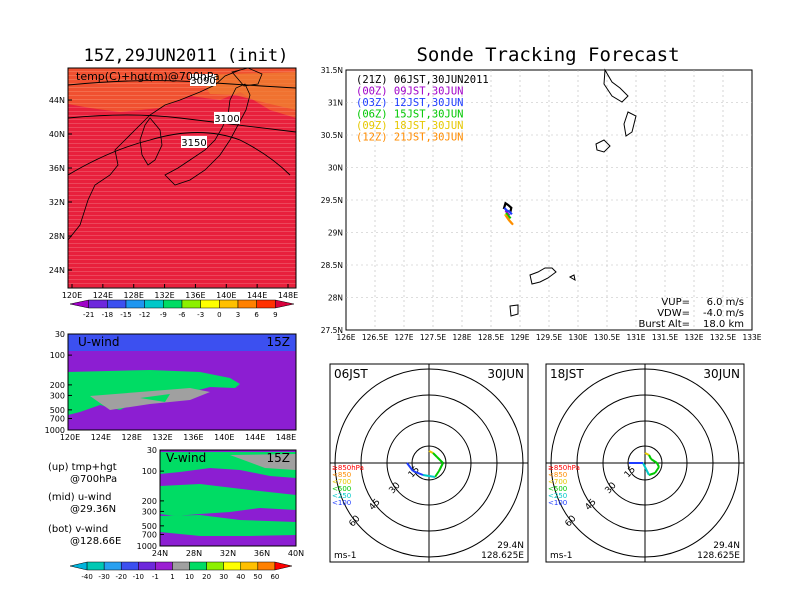  What do you see at coordinates (257, 295) in the screenshot?
I see `lon-tick-label: 144E` at bounding box center [257, 295].